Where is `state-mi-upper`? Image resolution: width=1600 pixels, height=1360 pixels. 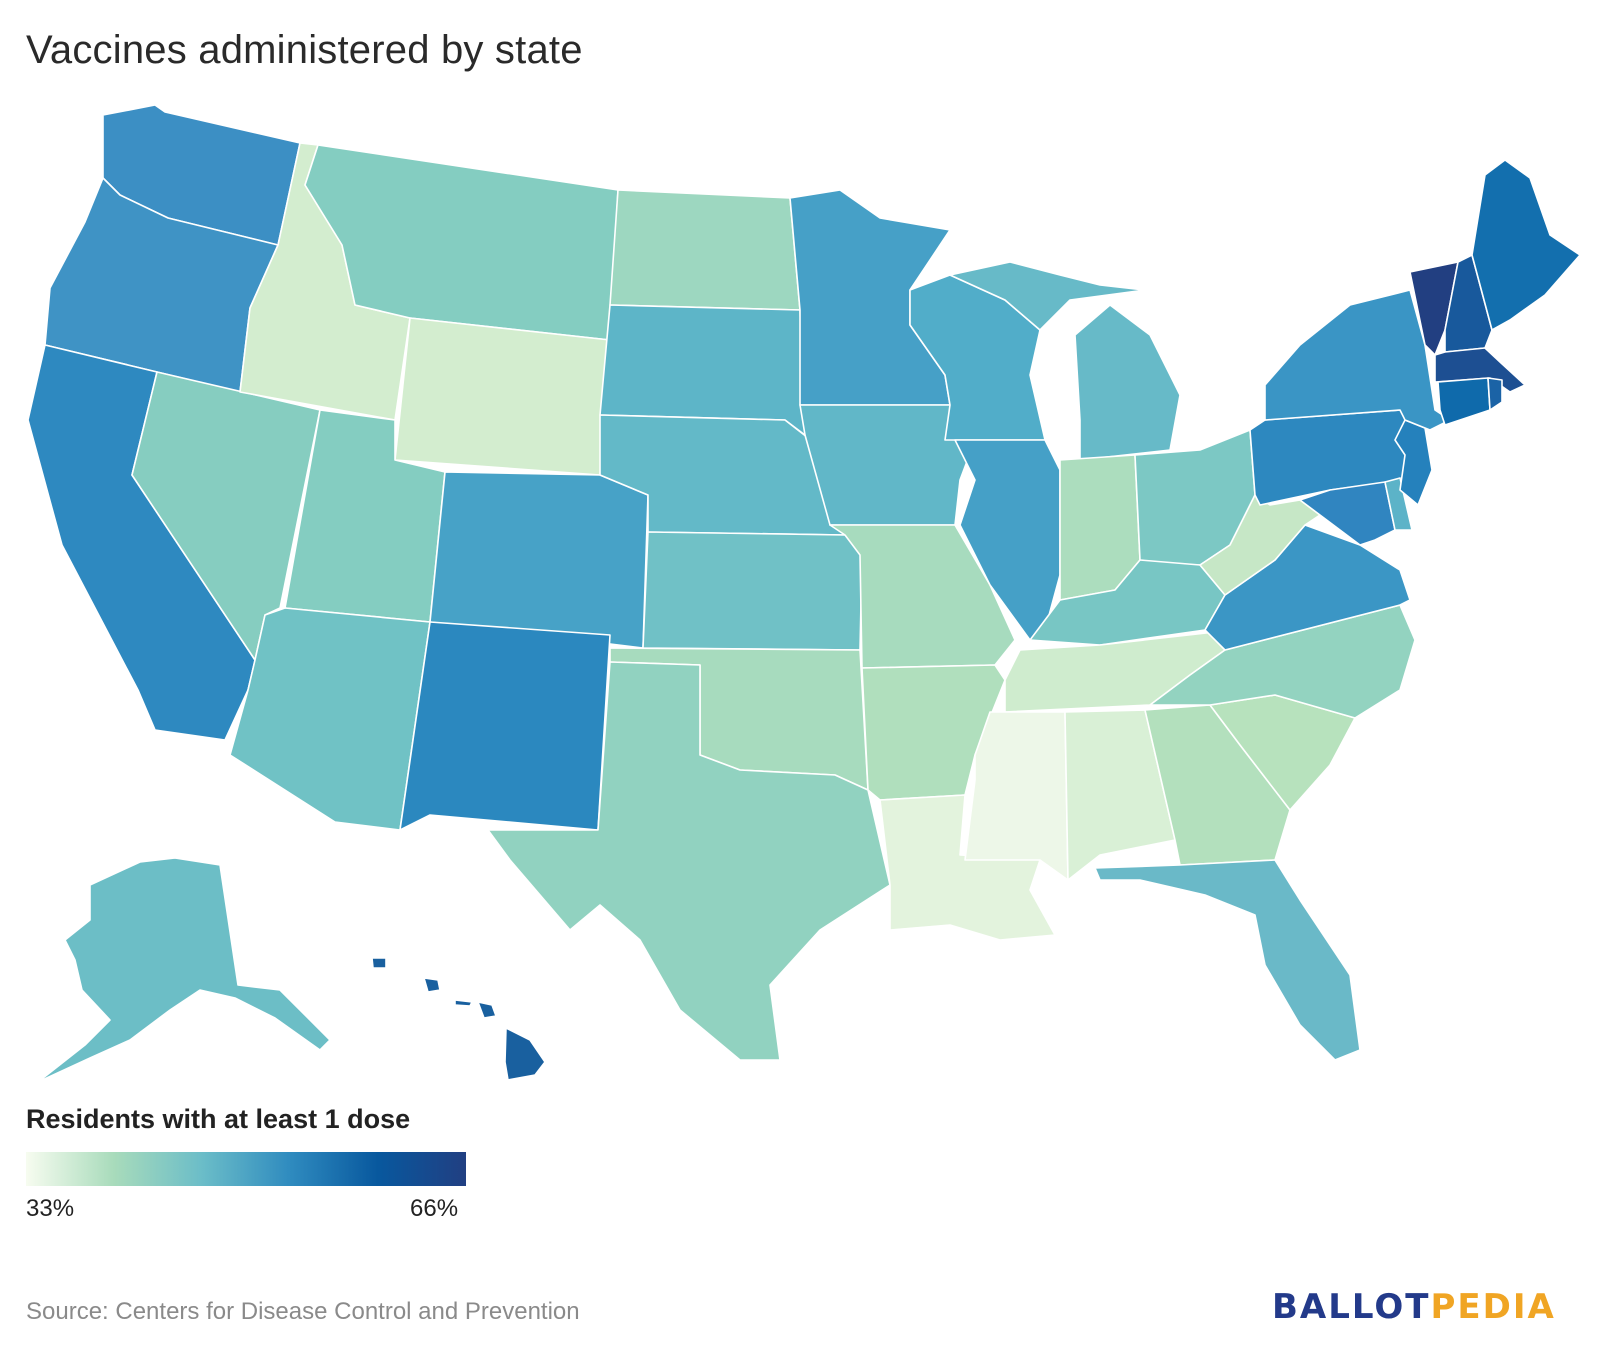 state-mi-upper is located at coordinates (1047, 296).